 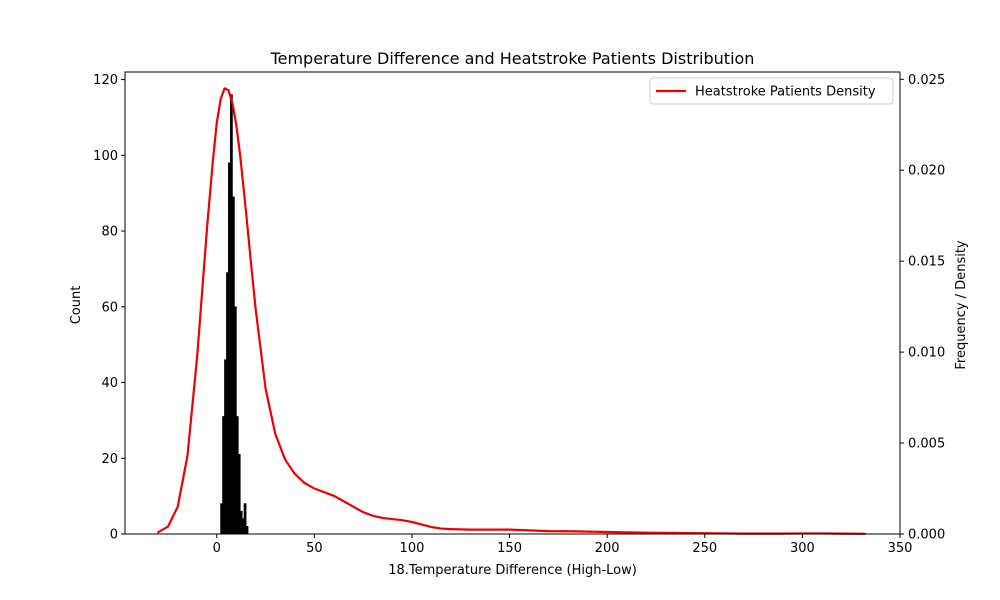 I want to click on y-axis-left-label: Count, so click(x=76, y=305).